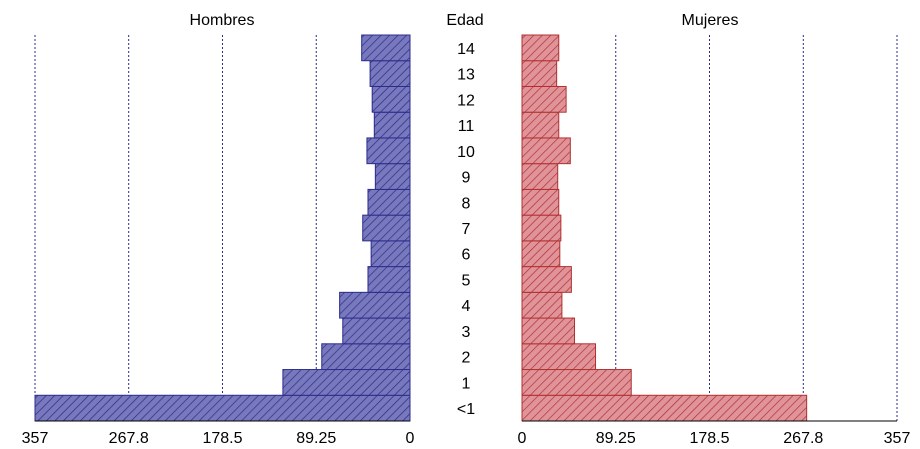  What do you see at coordinates (466, 409) in the screenshot?
I see `age-label-0: <1` at bounding box center [466, 409].